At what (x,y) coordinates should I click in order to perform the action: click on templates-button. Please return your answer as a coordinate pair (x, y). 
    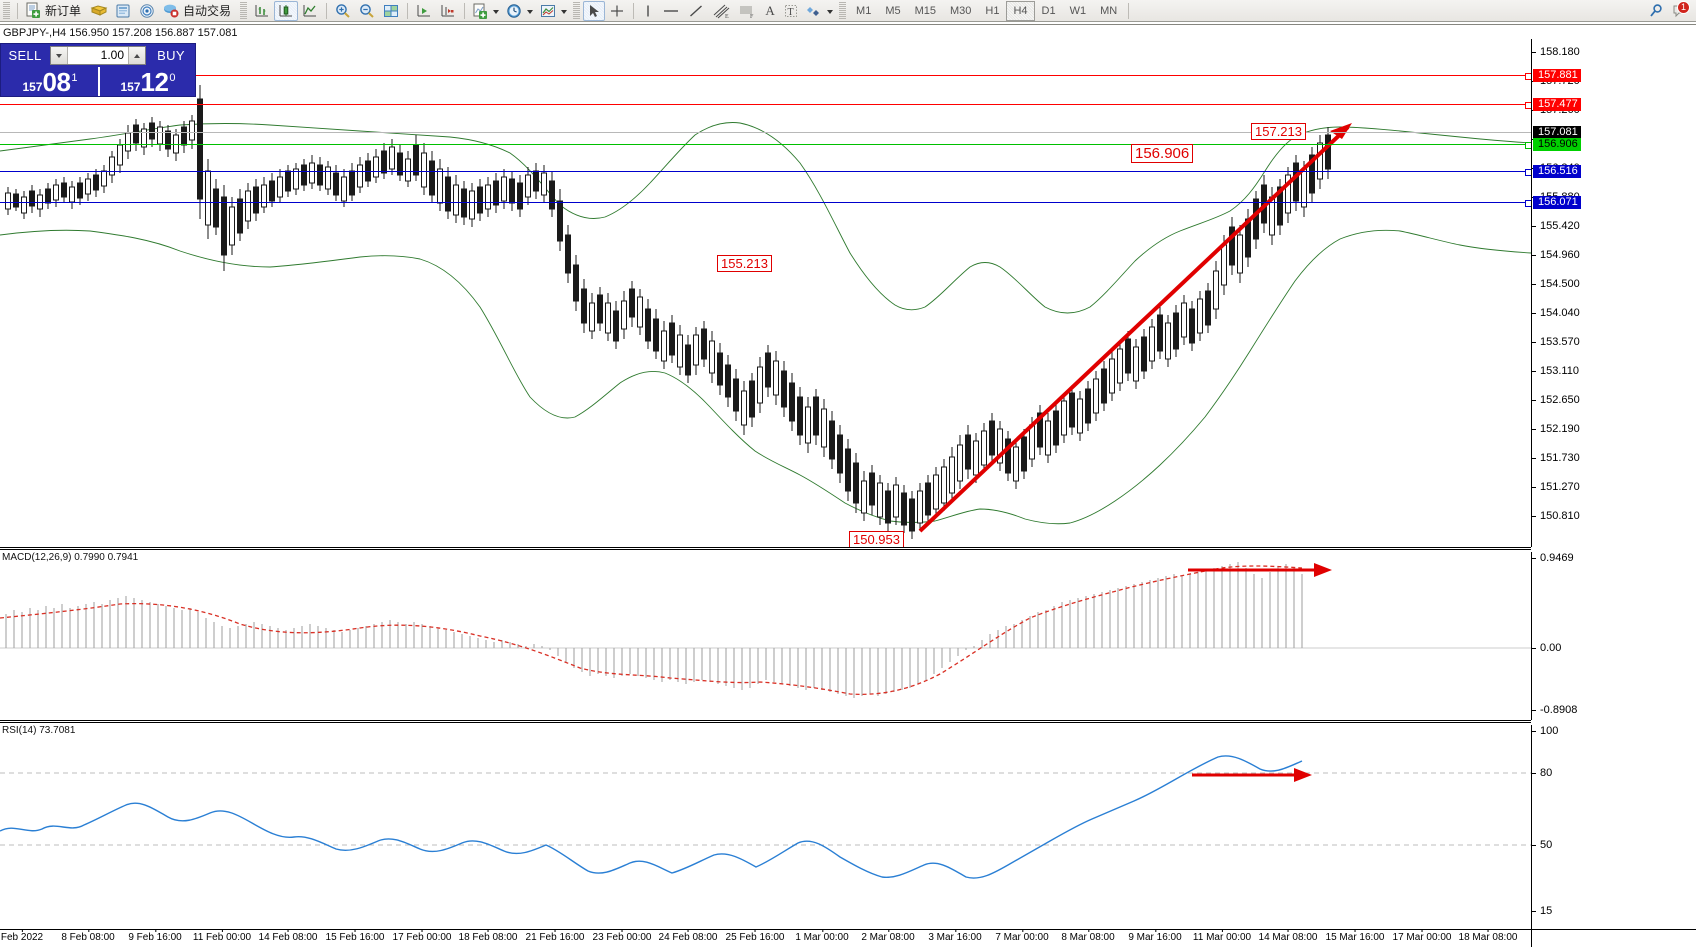
    Looking at the image, I should click on (548, 11).